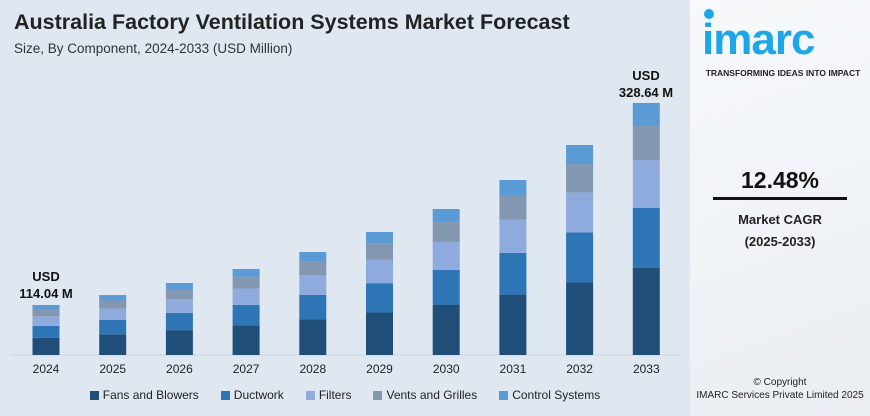 This screenshot has width=870, height=416. Describe the element at coordinates (312, 369) in the screenshot. I see `x-tick-label: 2028` at that location.